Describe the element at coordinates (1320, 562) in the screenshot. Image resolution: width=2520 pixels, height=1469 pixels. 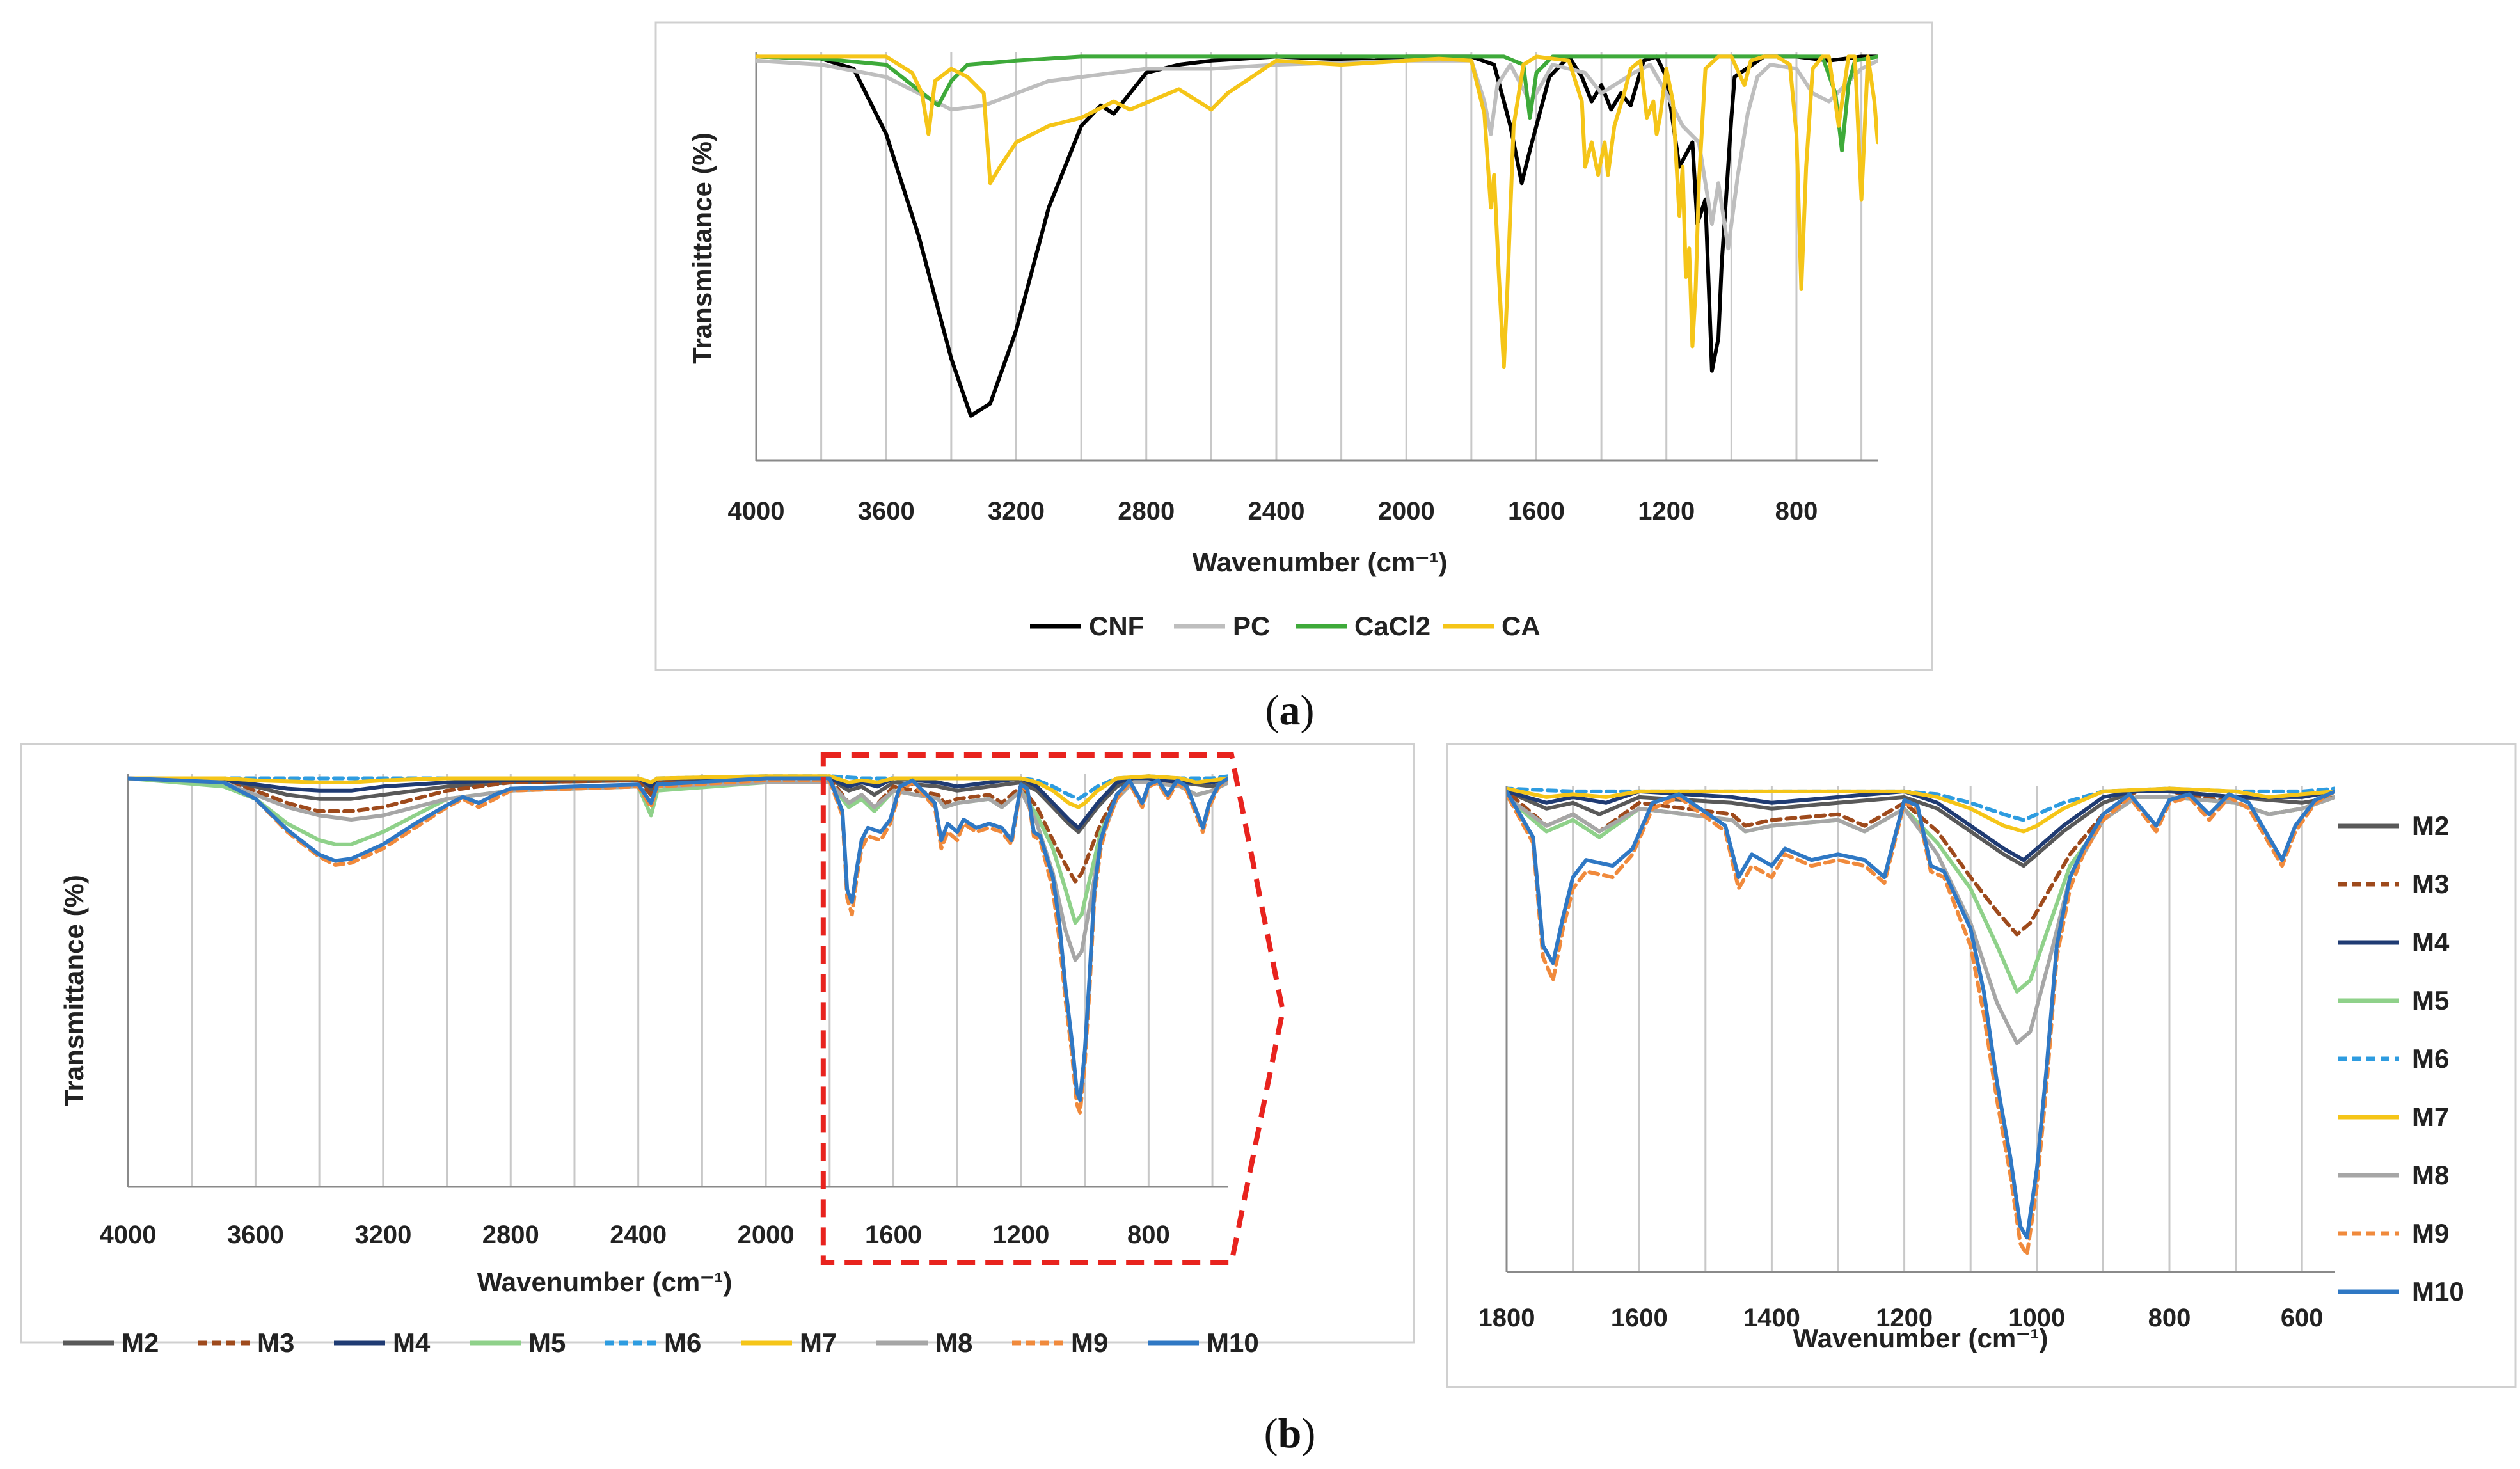
I see `panel-a-xlabel: Wavenumber (cm⁻¹)` at that location.